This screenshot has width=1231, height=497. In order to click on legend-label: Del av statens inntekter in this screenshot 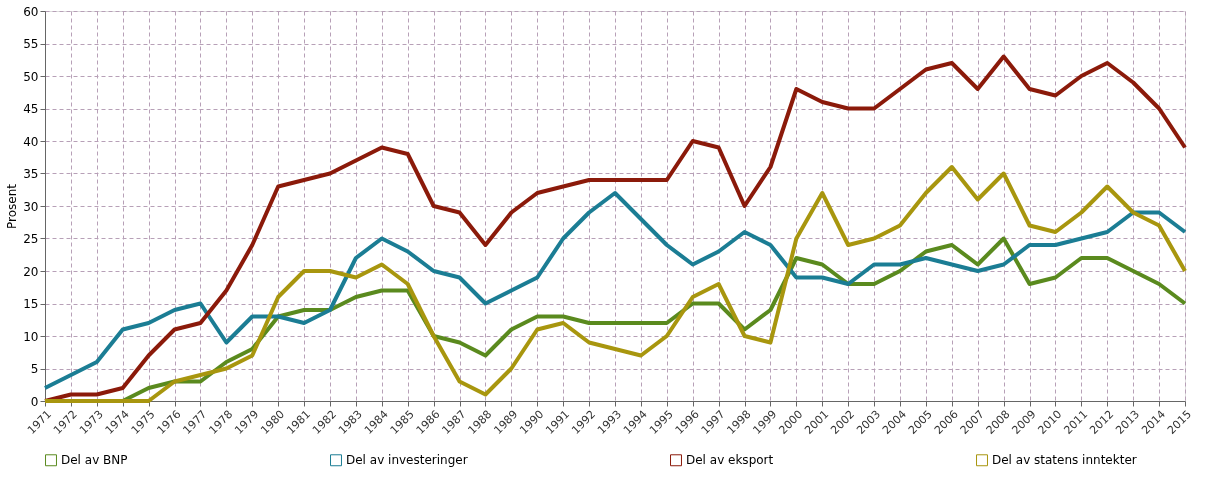, I will do `click(1064, 460)`.